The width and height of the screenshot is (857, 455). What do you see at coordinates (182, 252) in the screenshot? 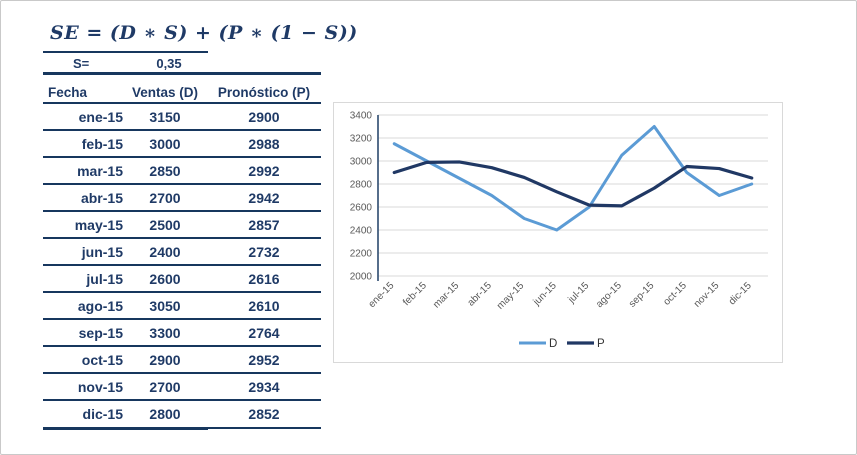
I see `table-row: jun-15 2400 2732` at bounding box center [182, 252].